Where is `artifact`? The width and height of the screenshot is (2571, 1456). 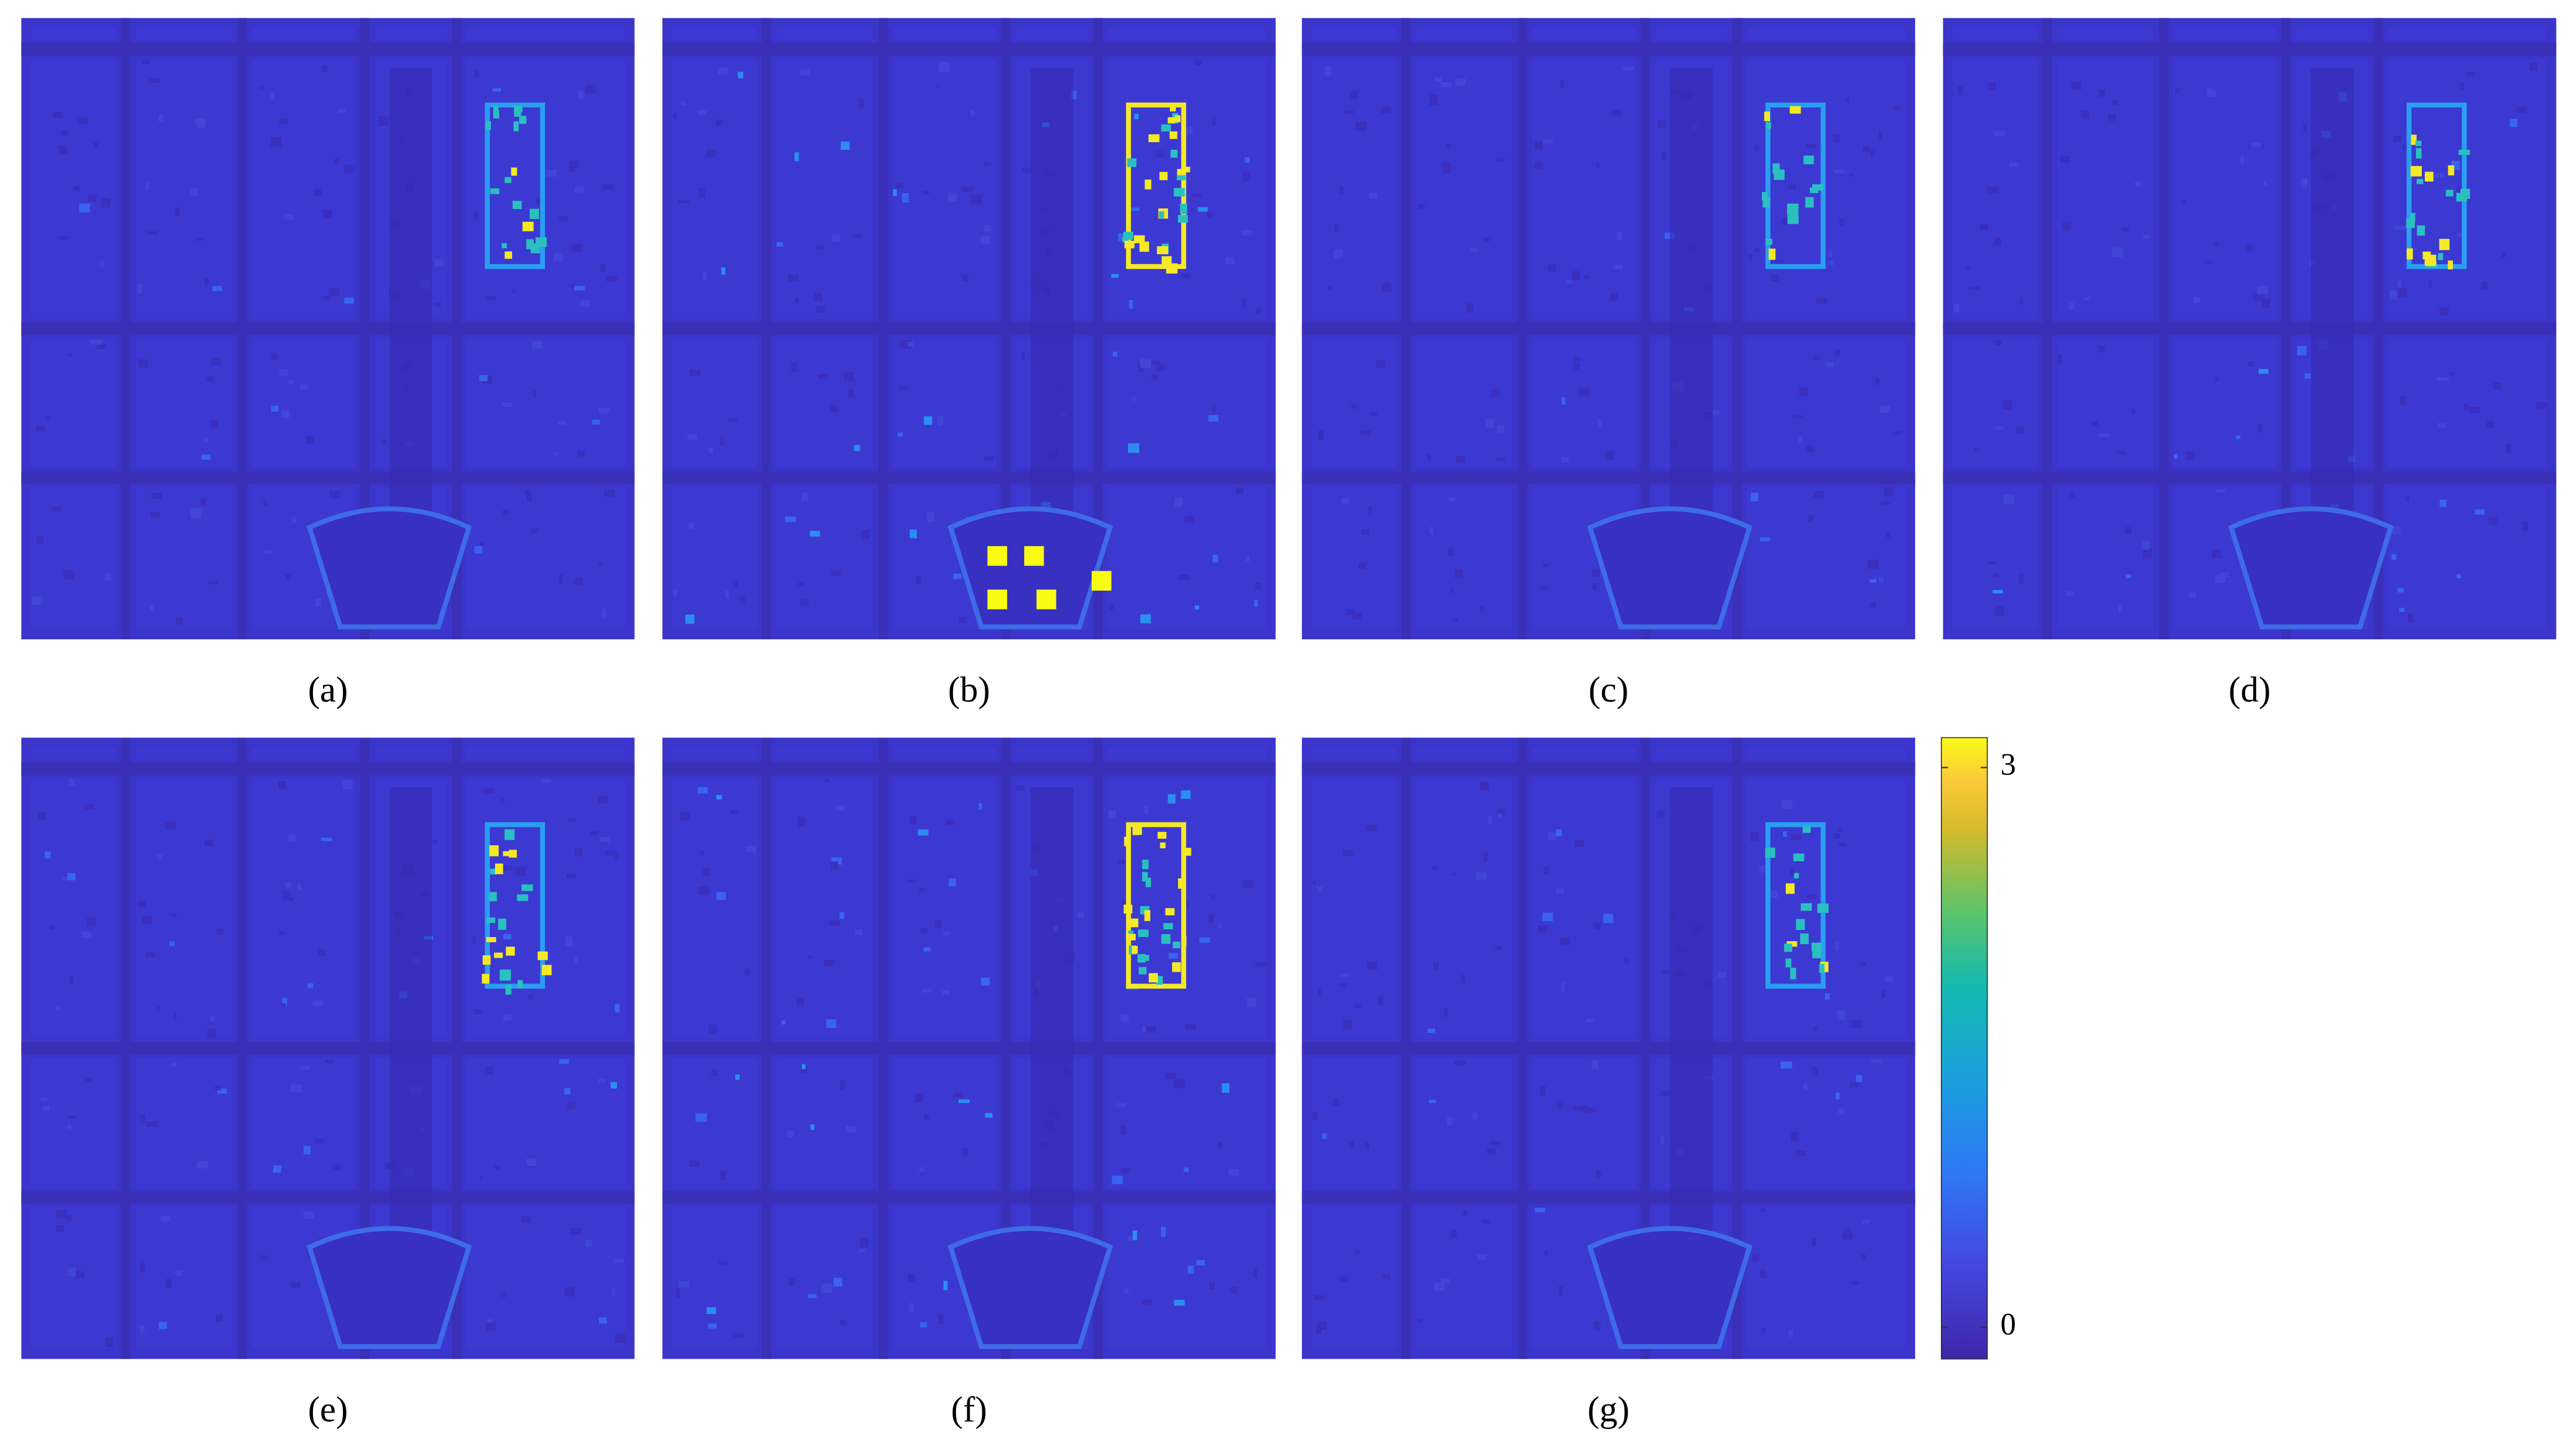
artifact is located at coordinates (1046, 599).